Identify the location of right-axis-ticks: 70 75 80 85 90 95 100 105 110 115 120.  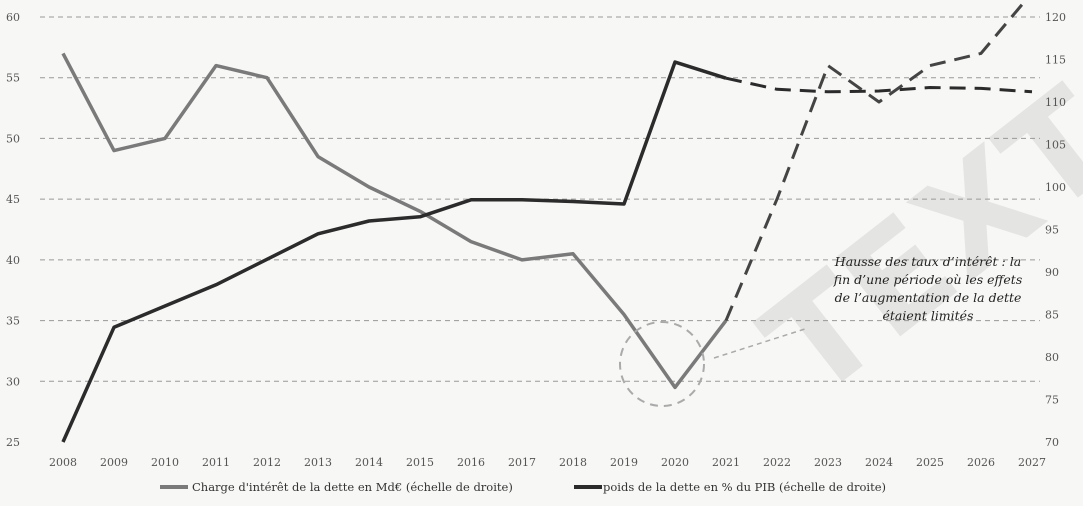
(1055, 230).